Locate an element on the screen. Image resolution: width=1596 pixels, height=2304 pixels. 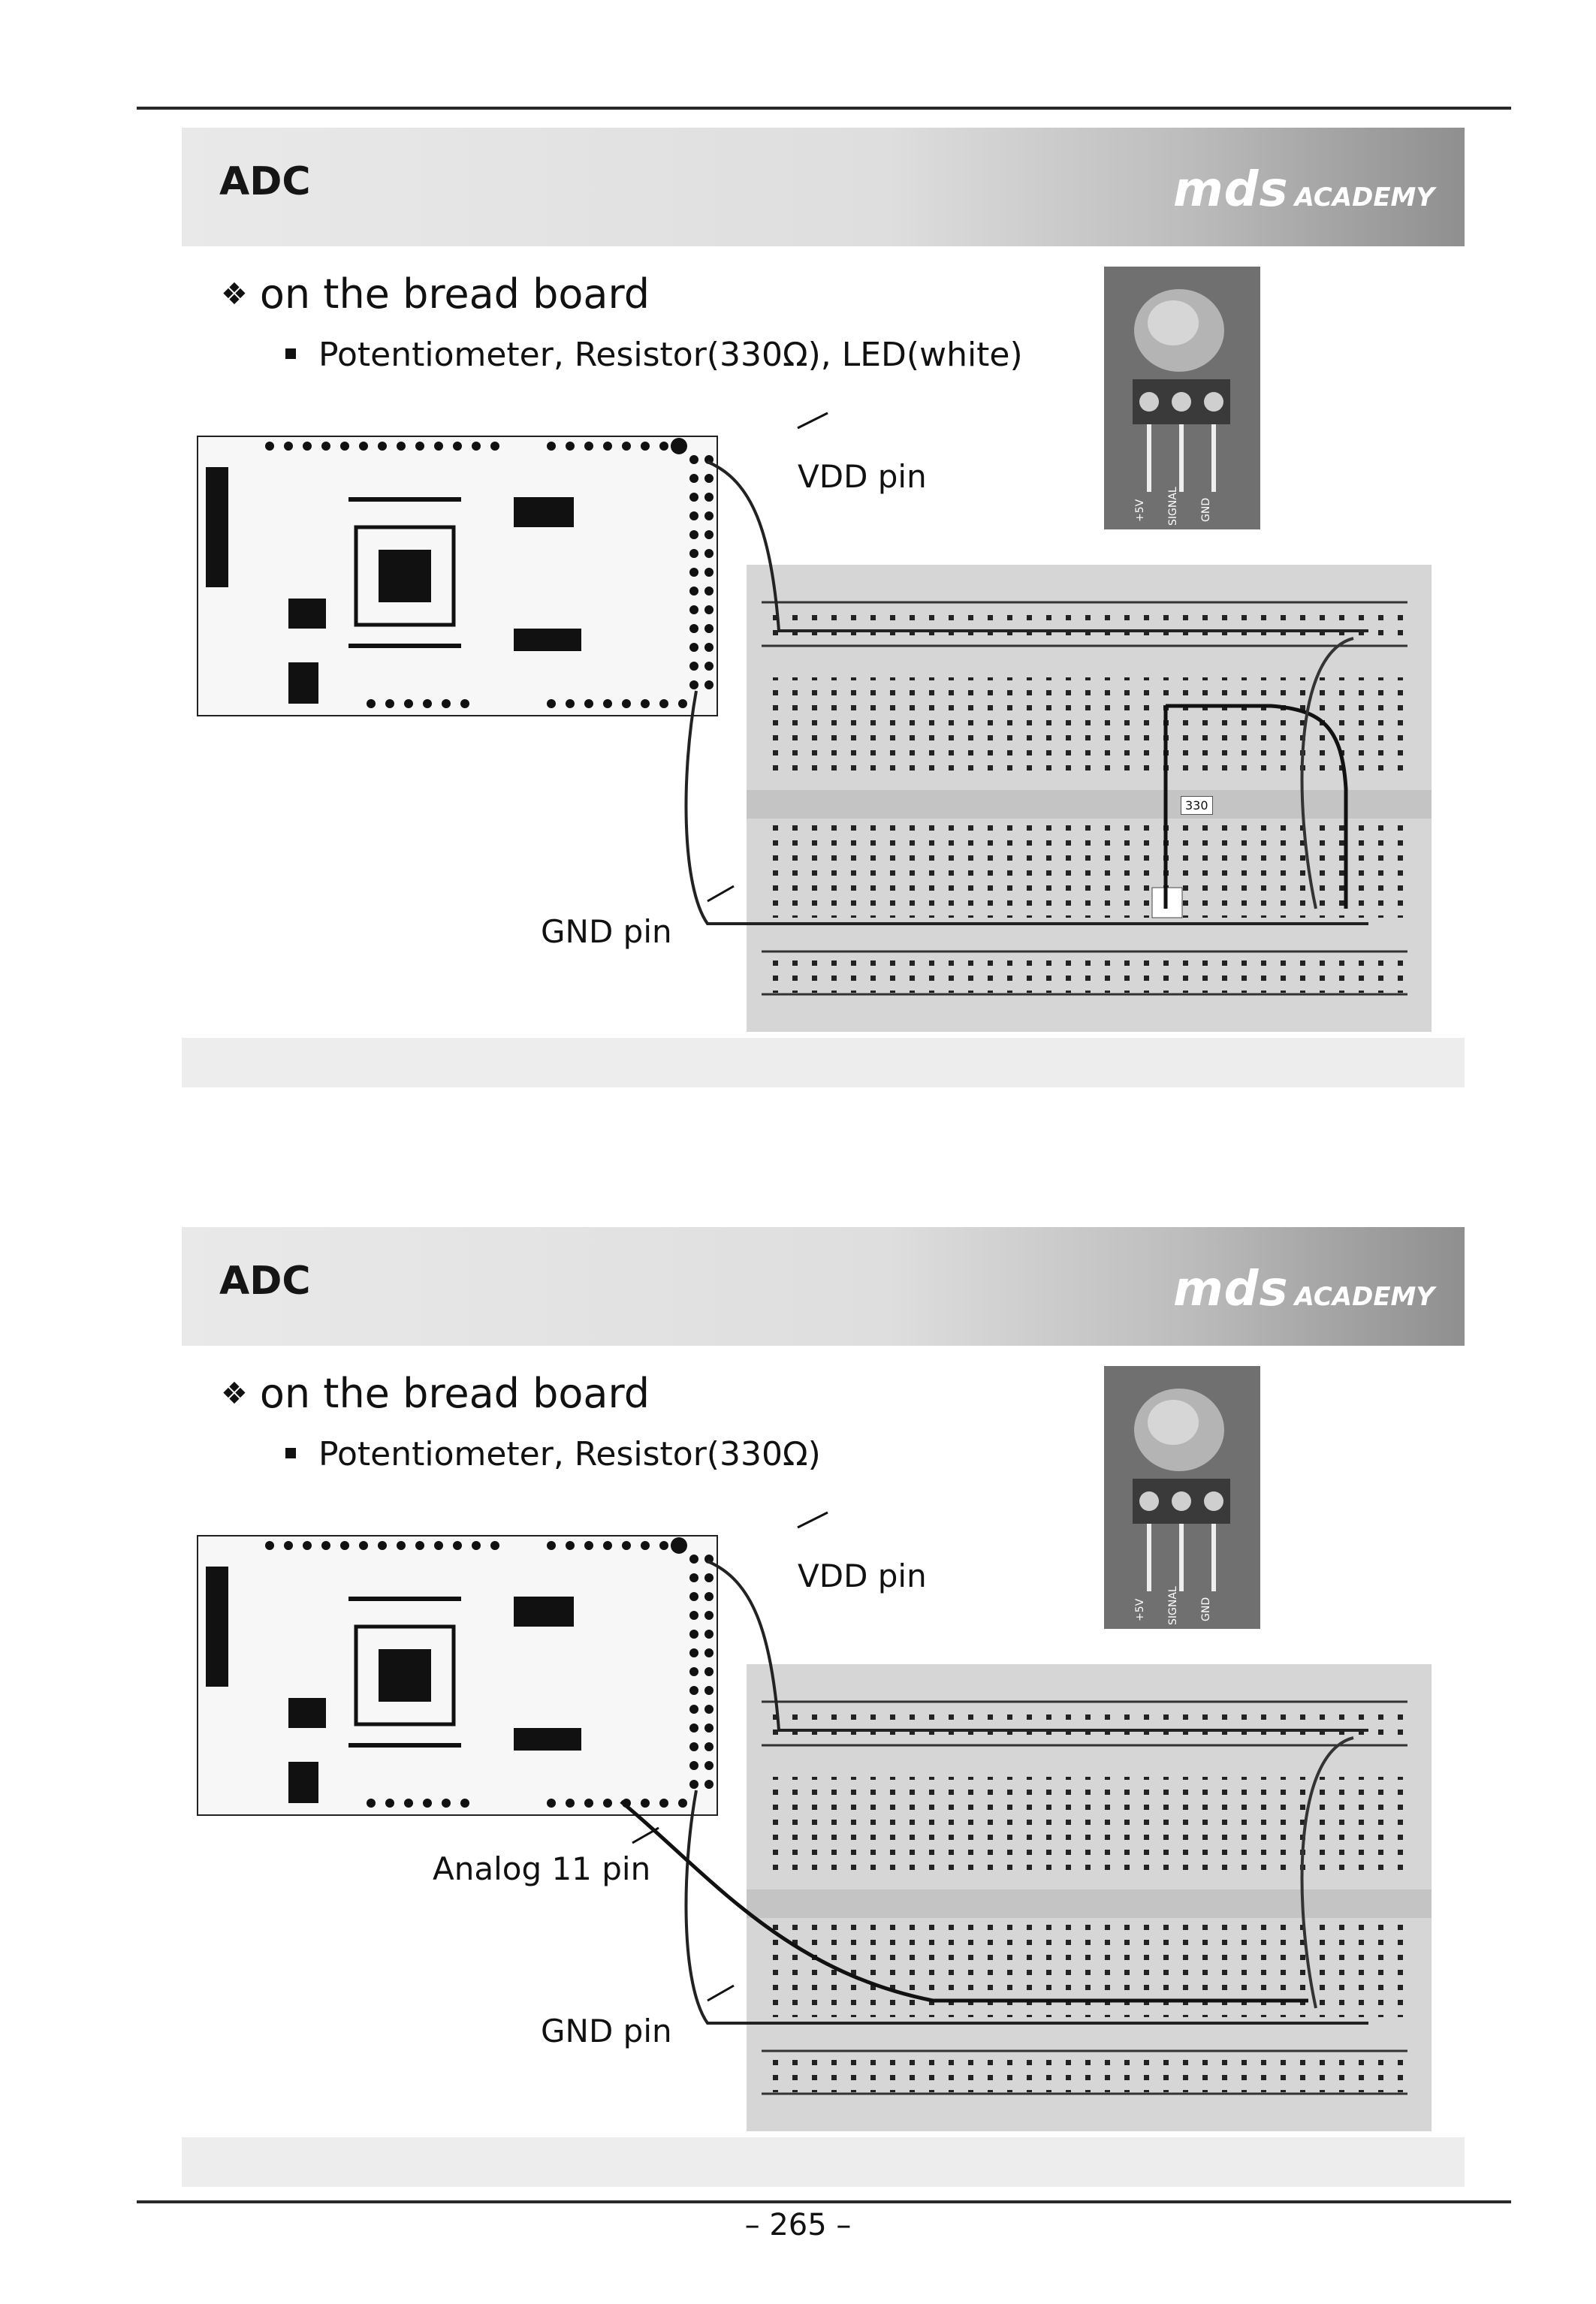
bullet-item: Potentiometer, Resistor(330Ω) is located at coordinates (553, 1454).